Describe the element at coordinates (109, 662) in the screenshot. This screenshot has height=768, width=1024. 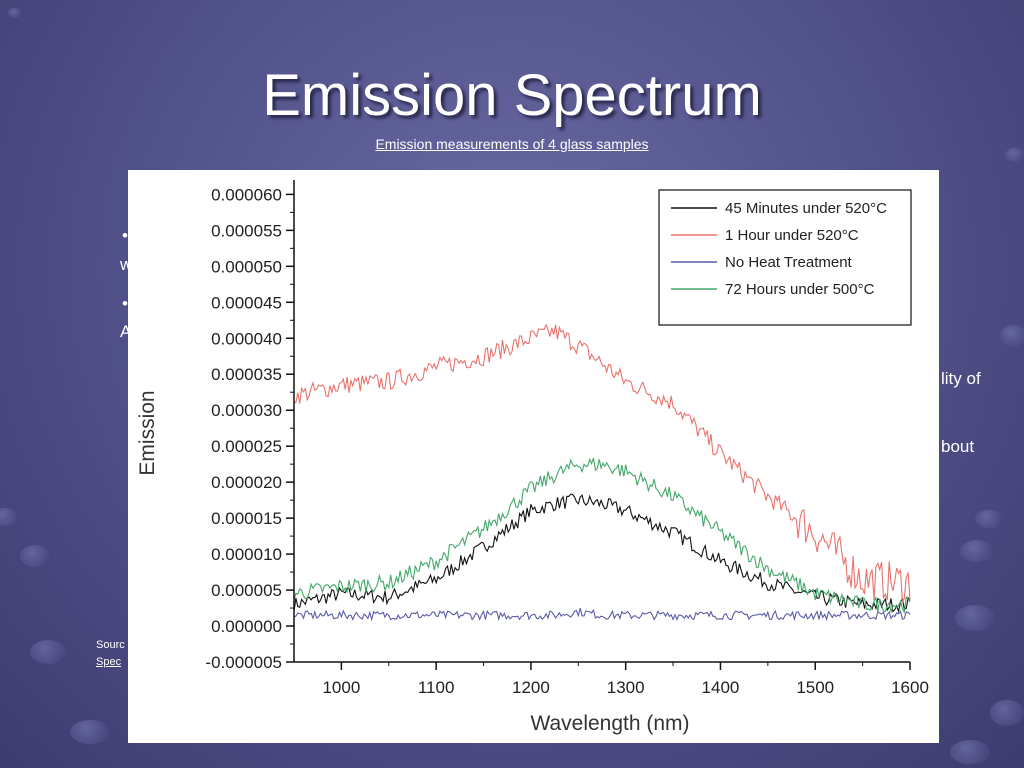
I see `source-link: Spec` at that location.